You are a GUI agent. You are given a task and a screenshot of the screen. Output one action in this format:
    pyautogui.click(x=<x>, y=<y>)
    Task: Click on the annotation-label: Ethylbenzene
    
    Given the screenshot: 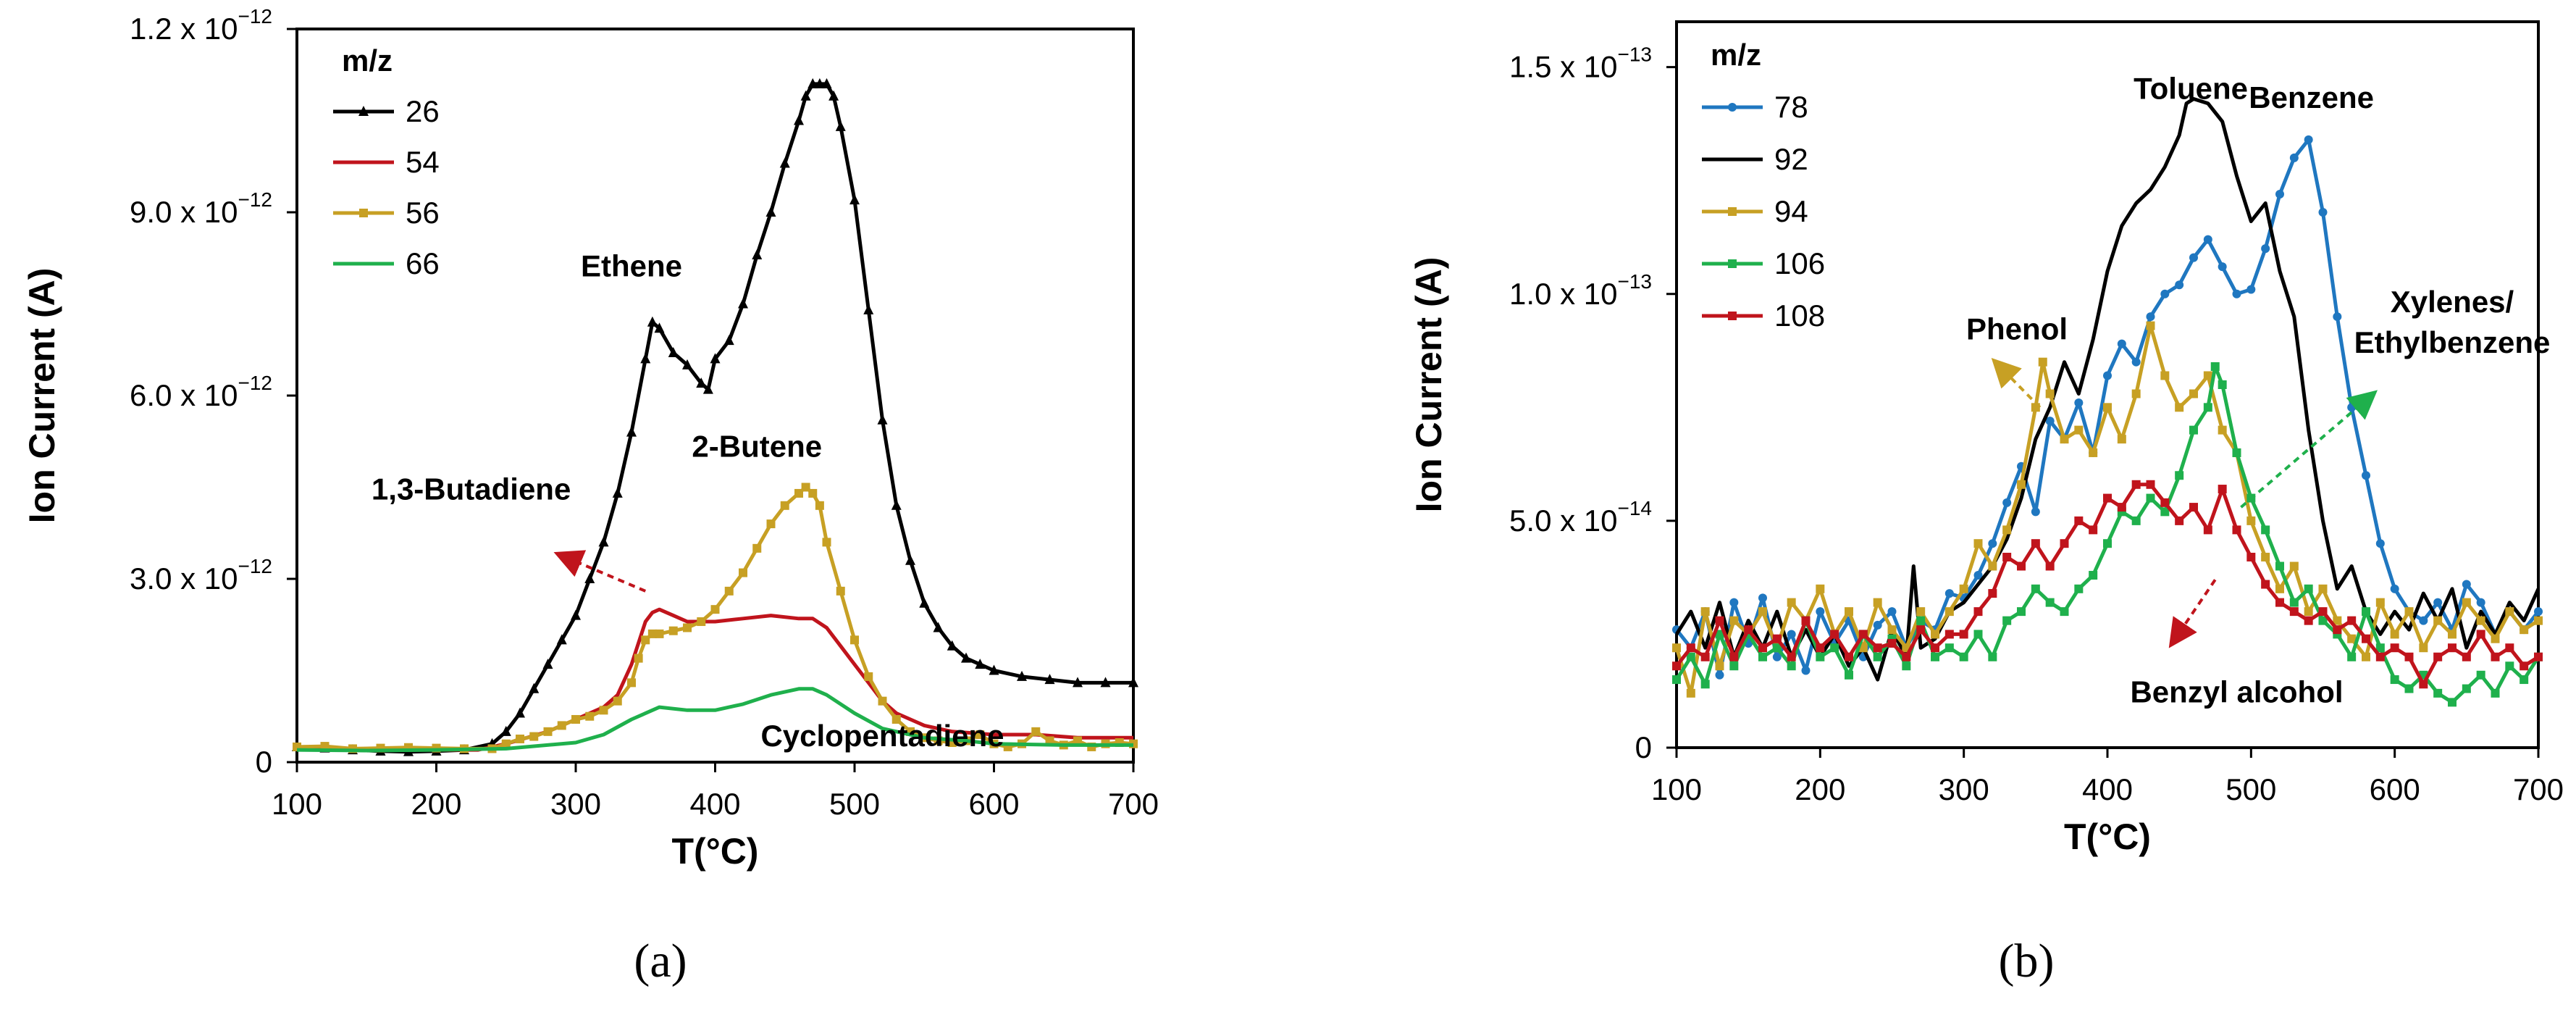 What is the action you would take?
    pyautogui.click(x=2452, y=342)
    